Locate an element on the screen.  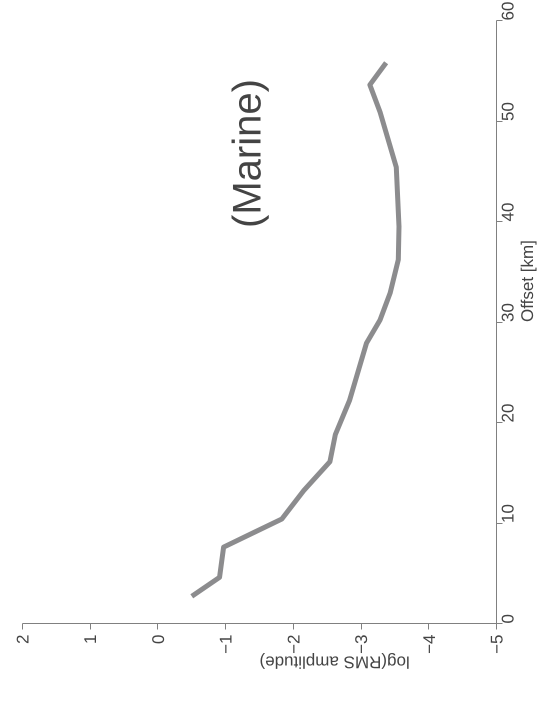
annotation: (Marine) is located at coordinates (248, 153).